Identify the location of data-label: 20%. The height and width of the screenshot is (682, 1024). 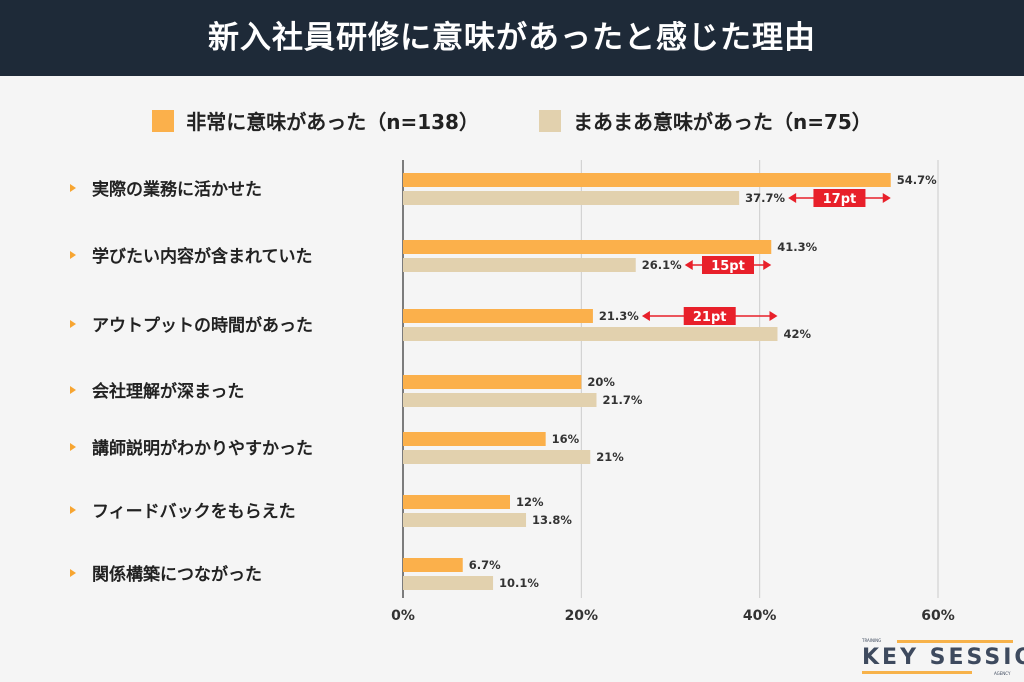
(601, 382).